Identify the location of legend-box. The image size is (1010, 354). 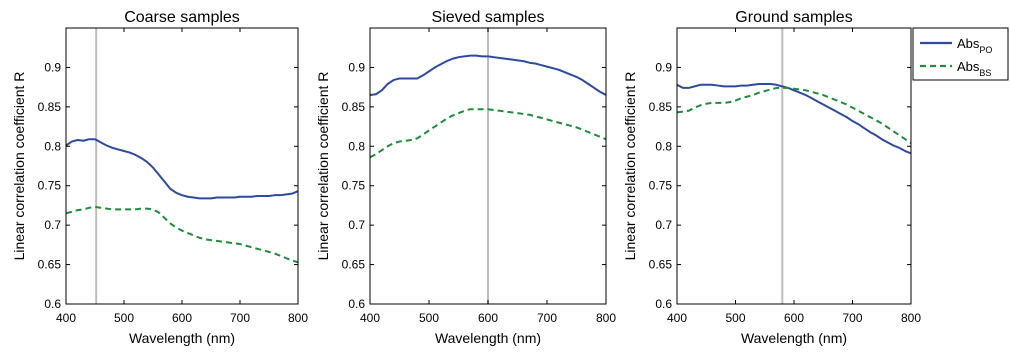
(960, 54).